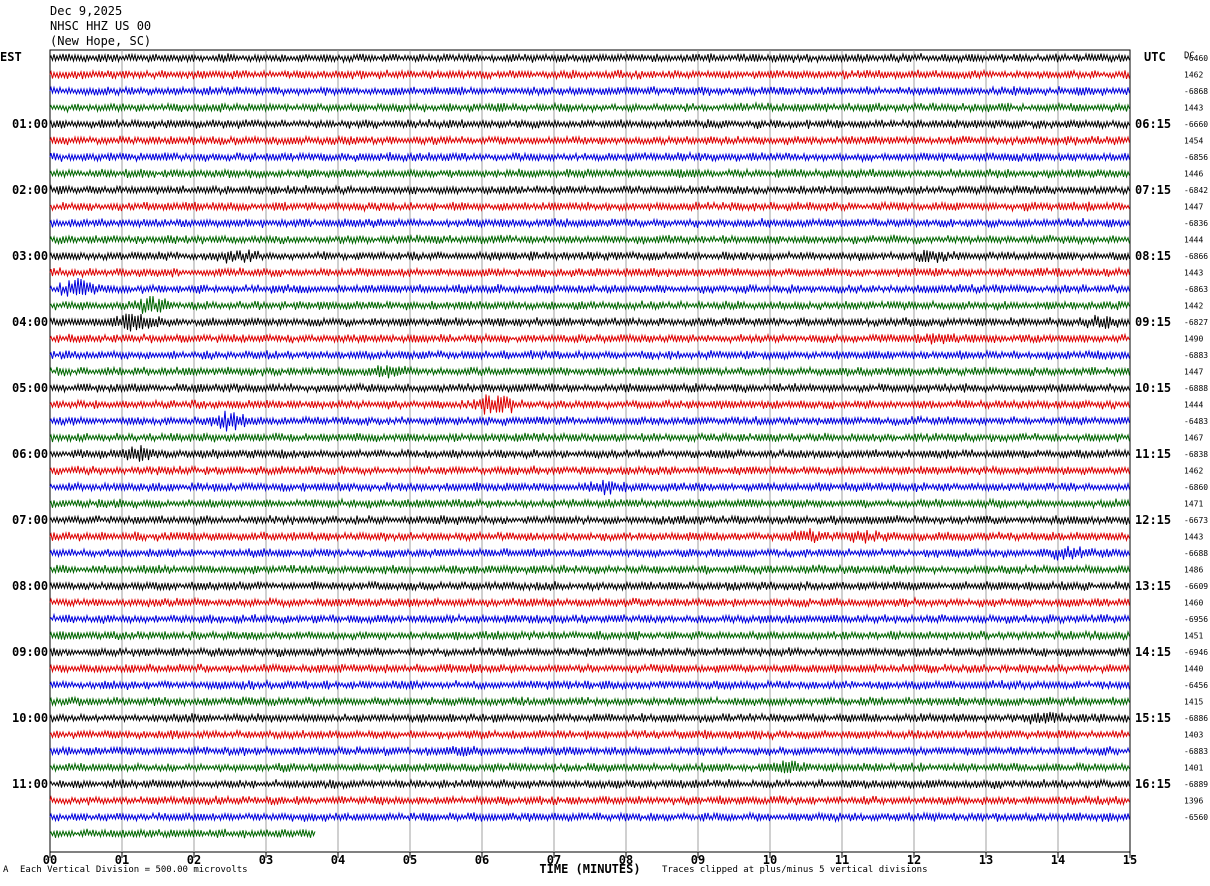 This screenshot has height=886, width=1210. Describe the element at coordinates (1153, 322) in the screenshot. I see `right-hour-label: 09:15` at that location.